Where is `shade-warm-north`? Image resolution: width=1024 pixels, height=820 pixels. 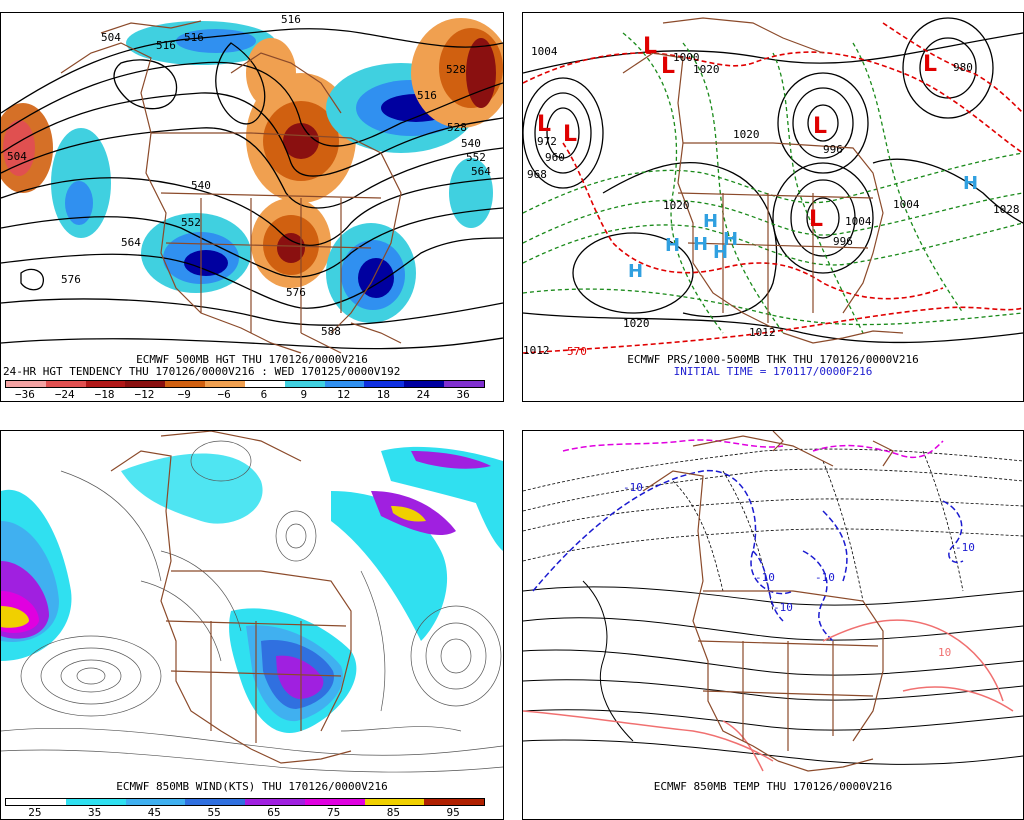 shade-warm-north is located at coordinates (271, 73).